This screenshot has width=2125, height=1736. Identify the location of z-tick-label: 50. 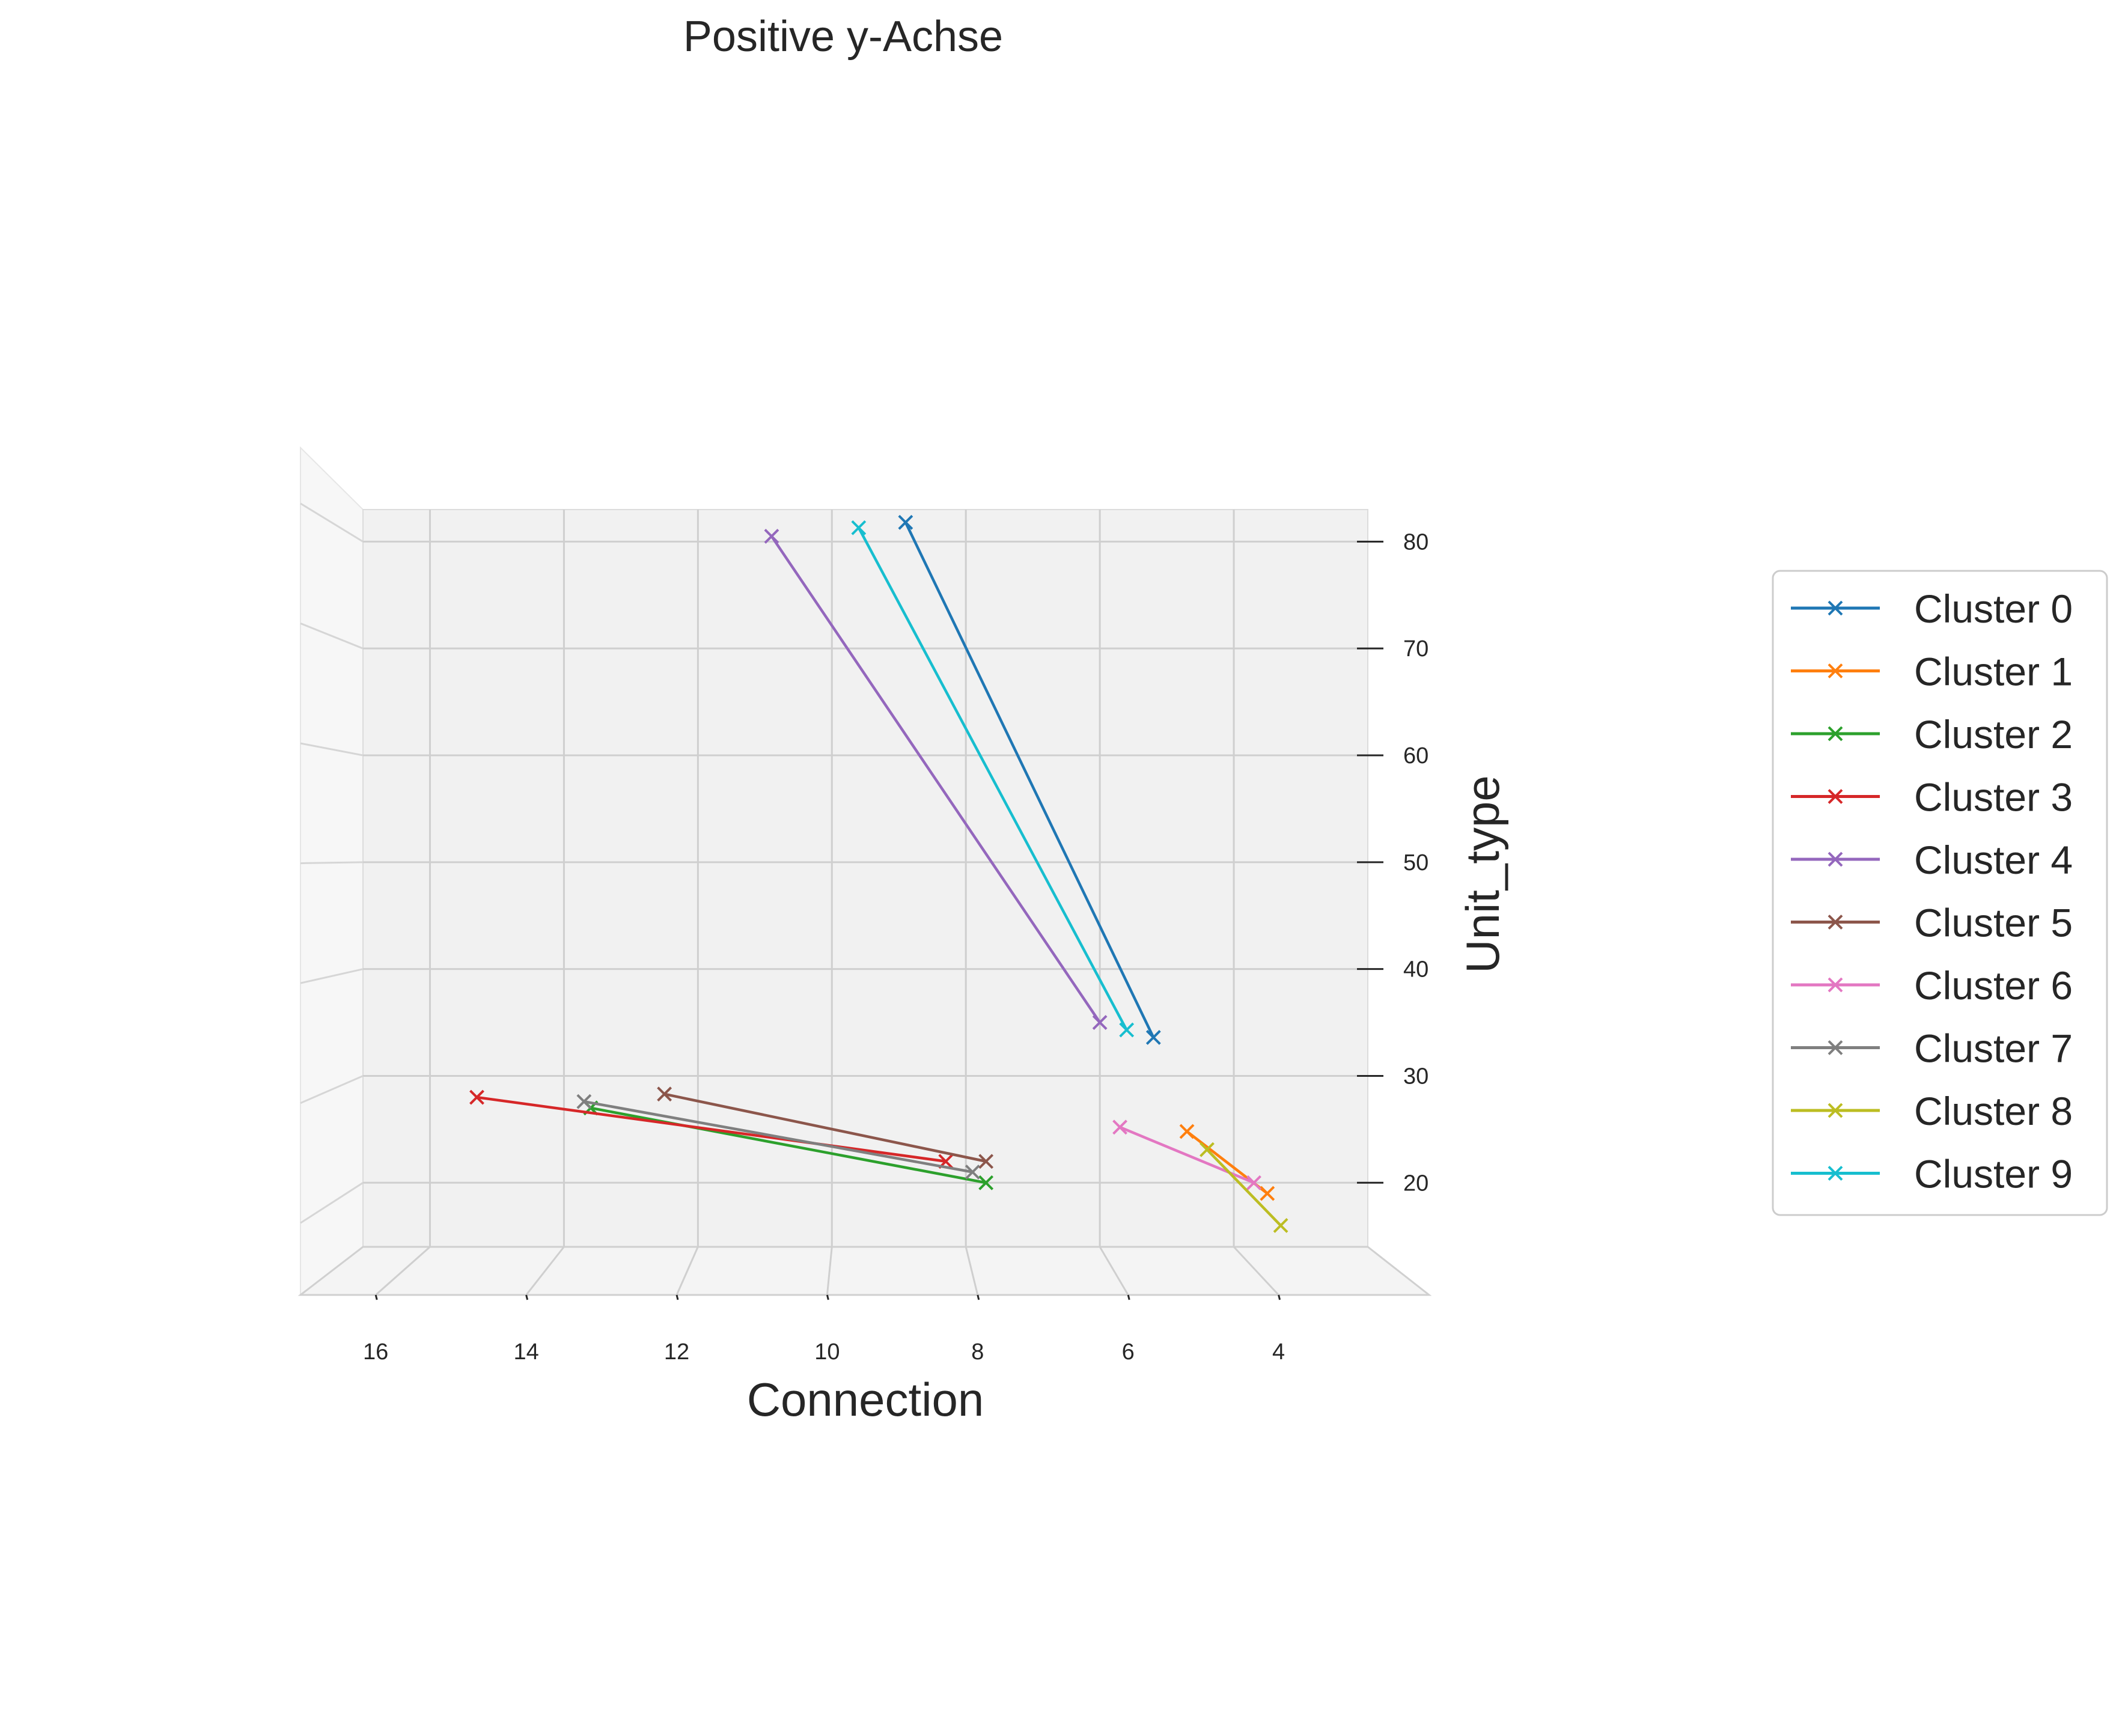
(1415, 863).